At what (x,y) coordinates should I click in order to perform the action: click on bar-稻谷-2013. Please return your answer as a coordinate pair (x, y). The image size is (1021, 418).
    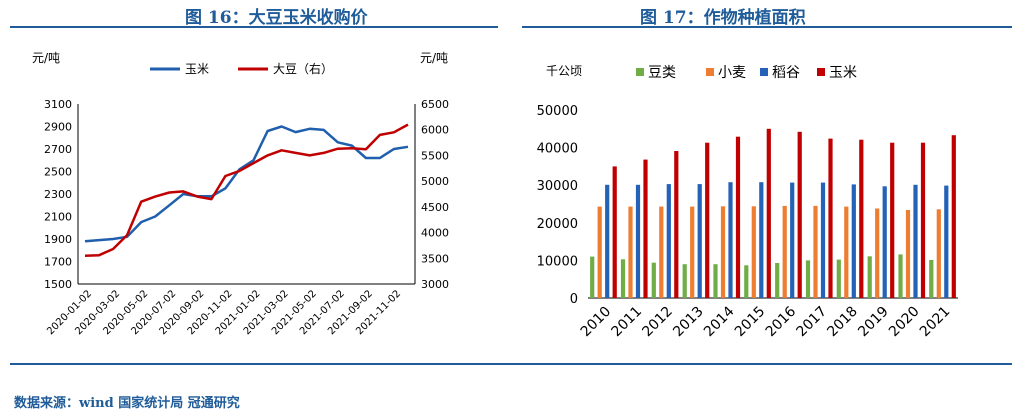
    Looking at the image, I should click on (699, 241).